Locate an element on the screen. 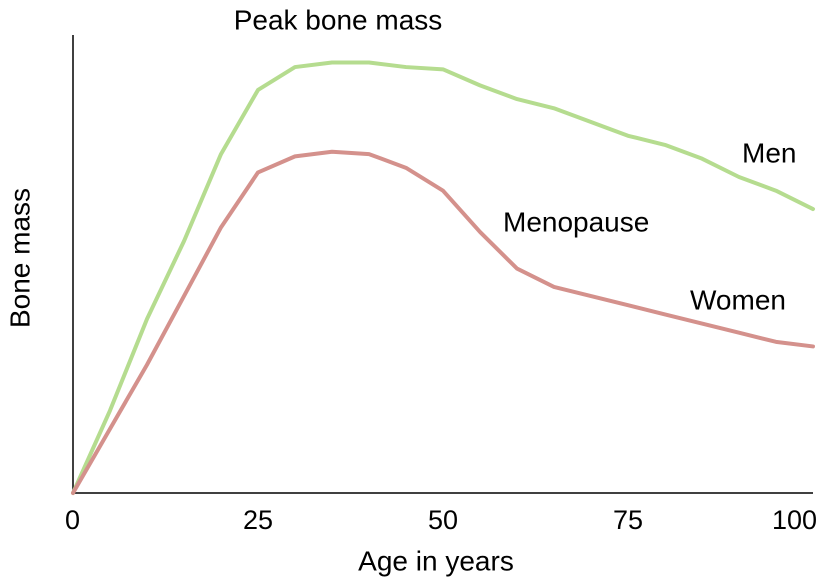  series-label: Men is located at coordinates (769, 152).